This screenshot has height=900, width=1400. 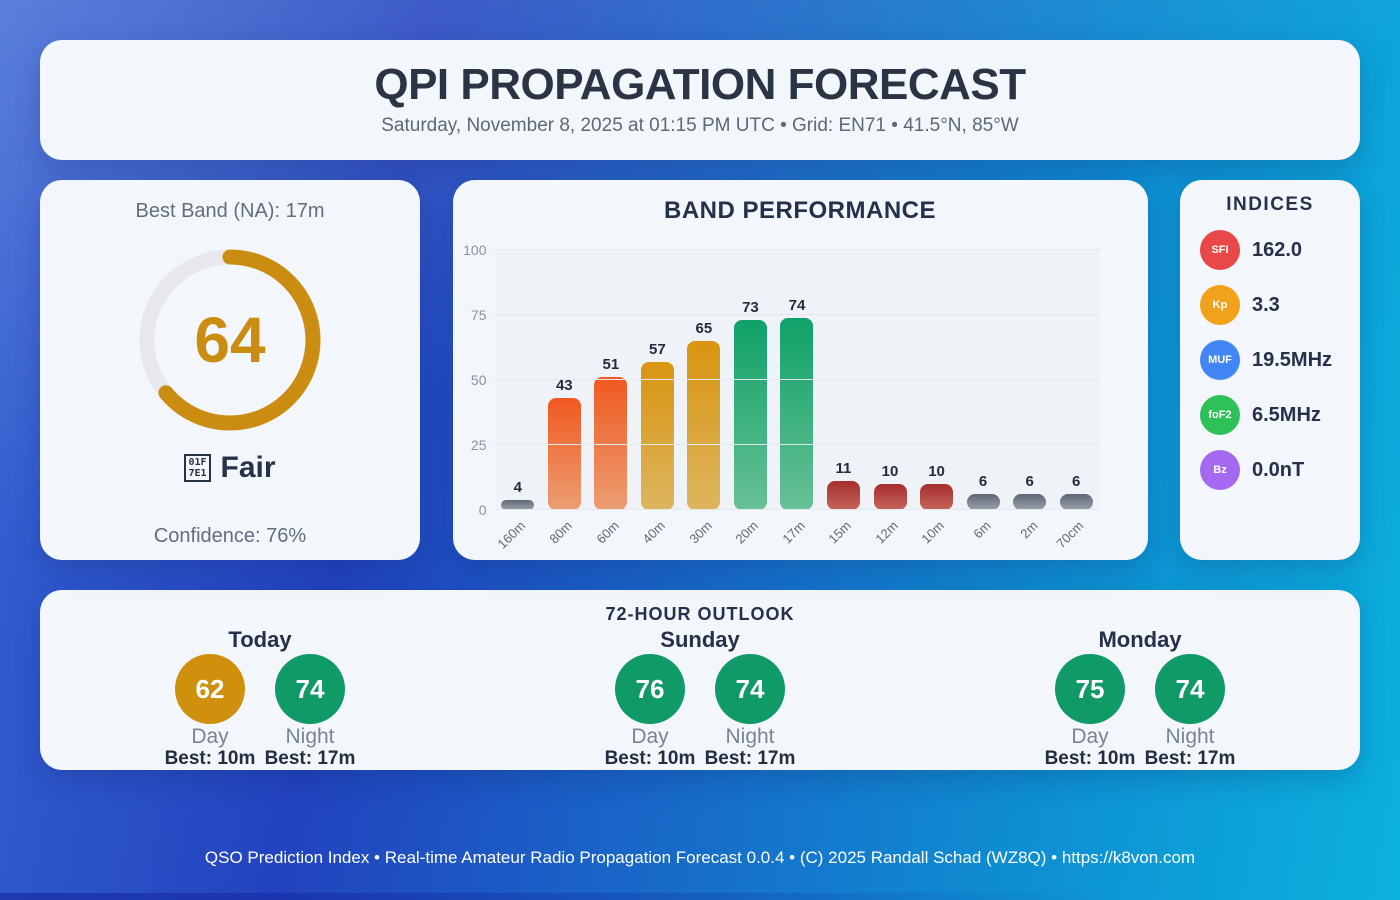 What do you see at coordinates (700, 639) in the screenshot?
I see `day-name: Sunday` at bounding box center [700, 639].